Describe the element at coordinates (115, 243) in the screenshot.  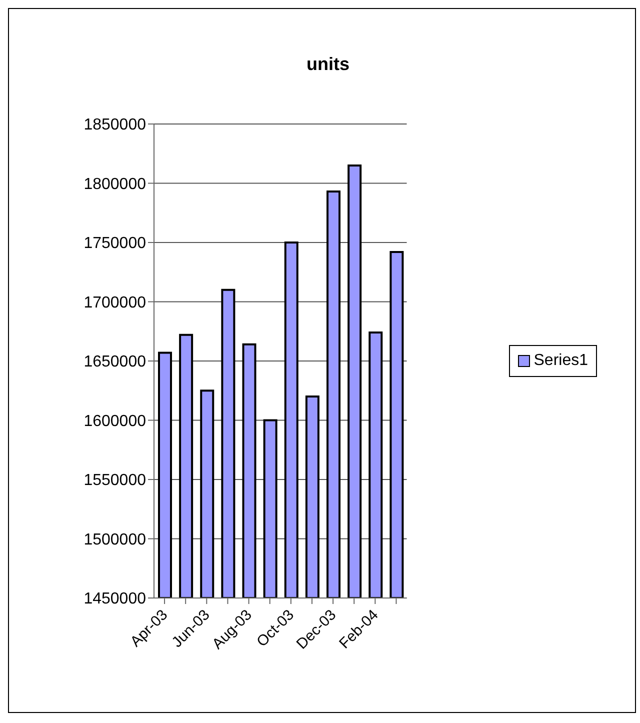
I see `y-tick-label: 1750000` at that location.